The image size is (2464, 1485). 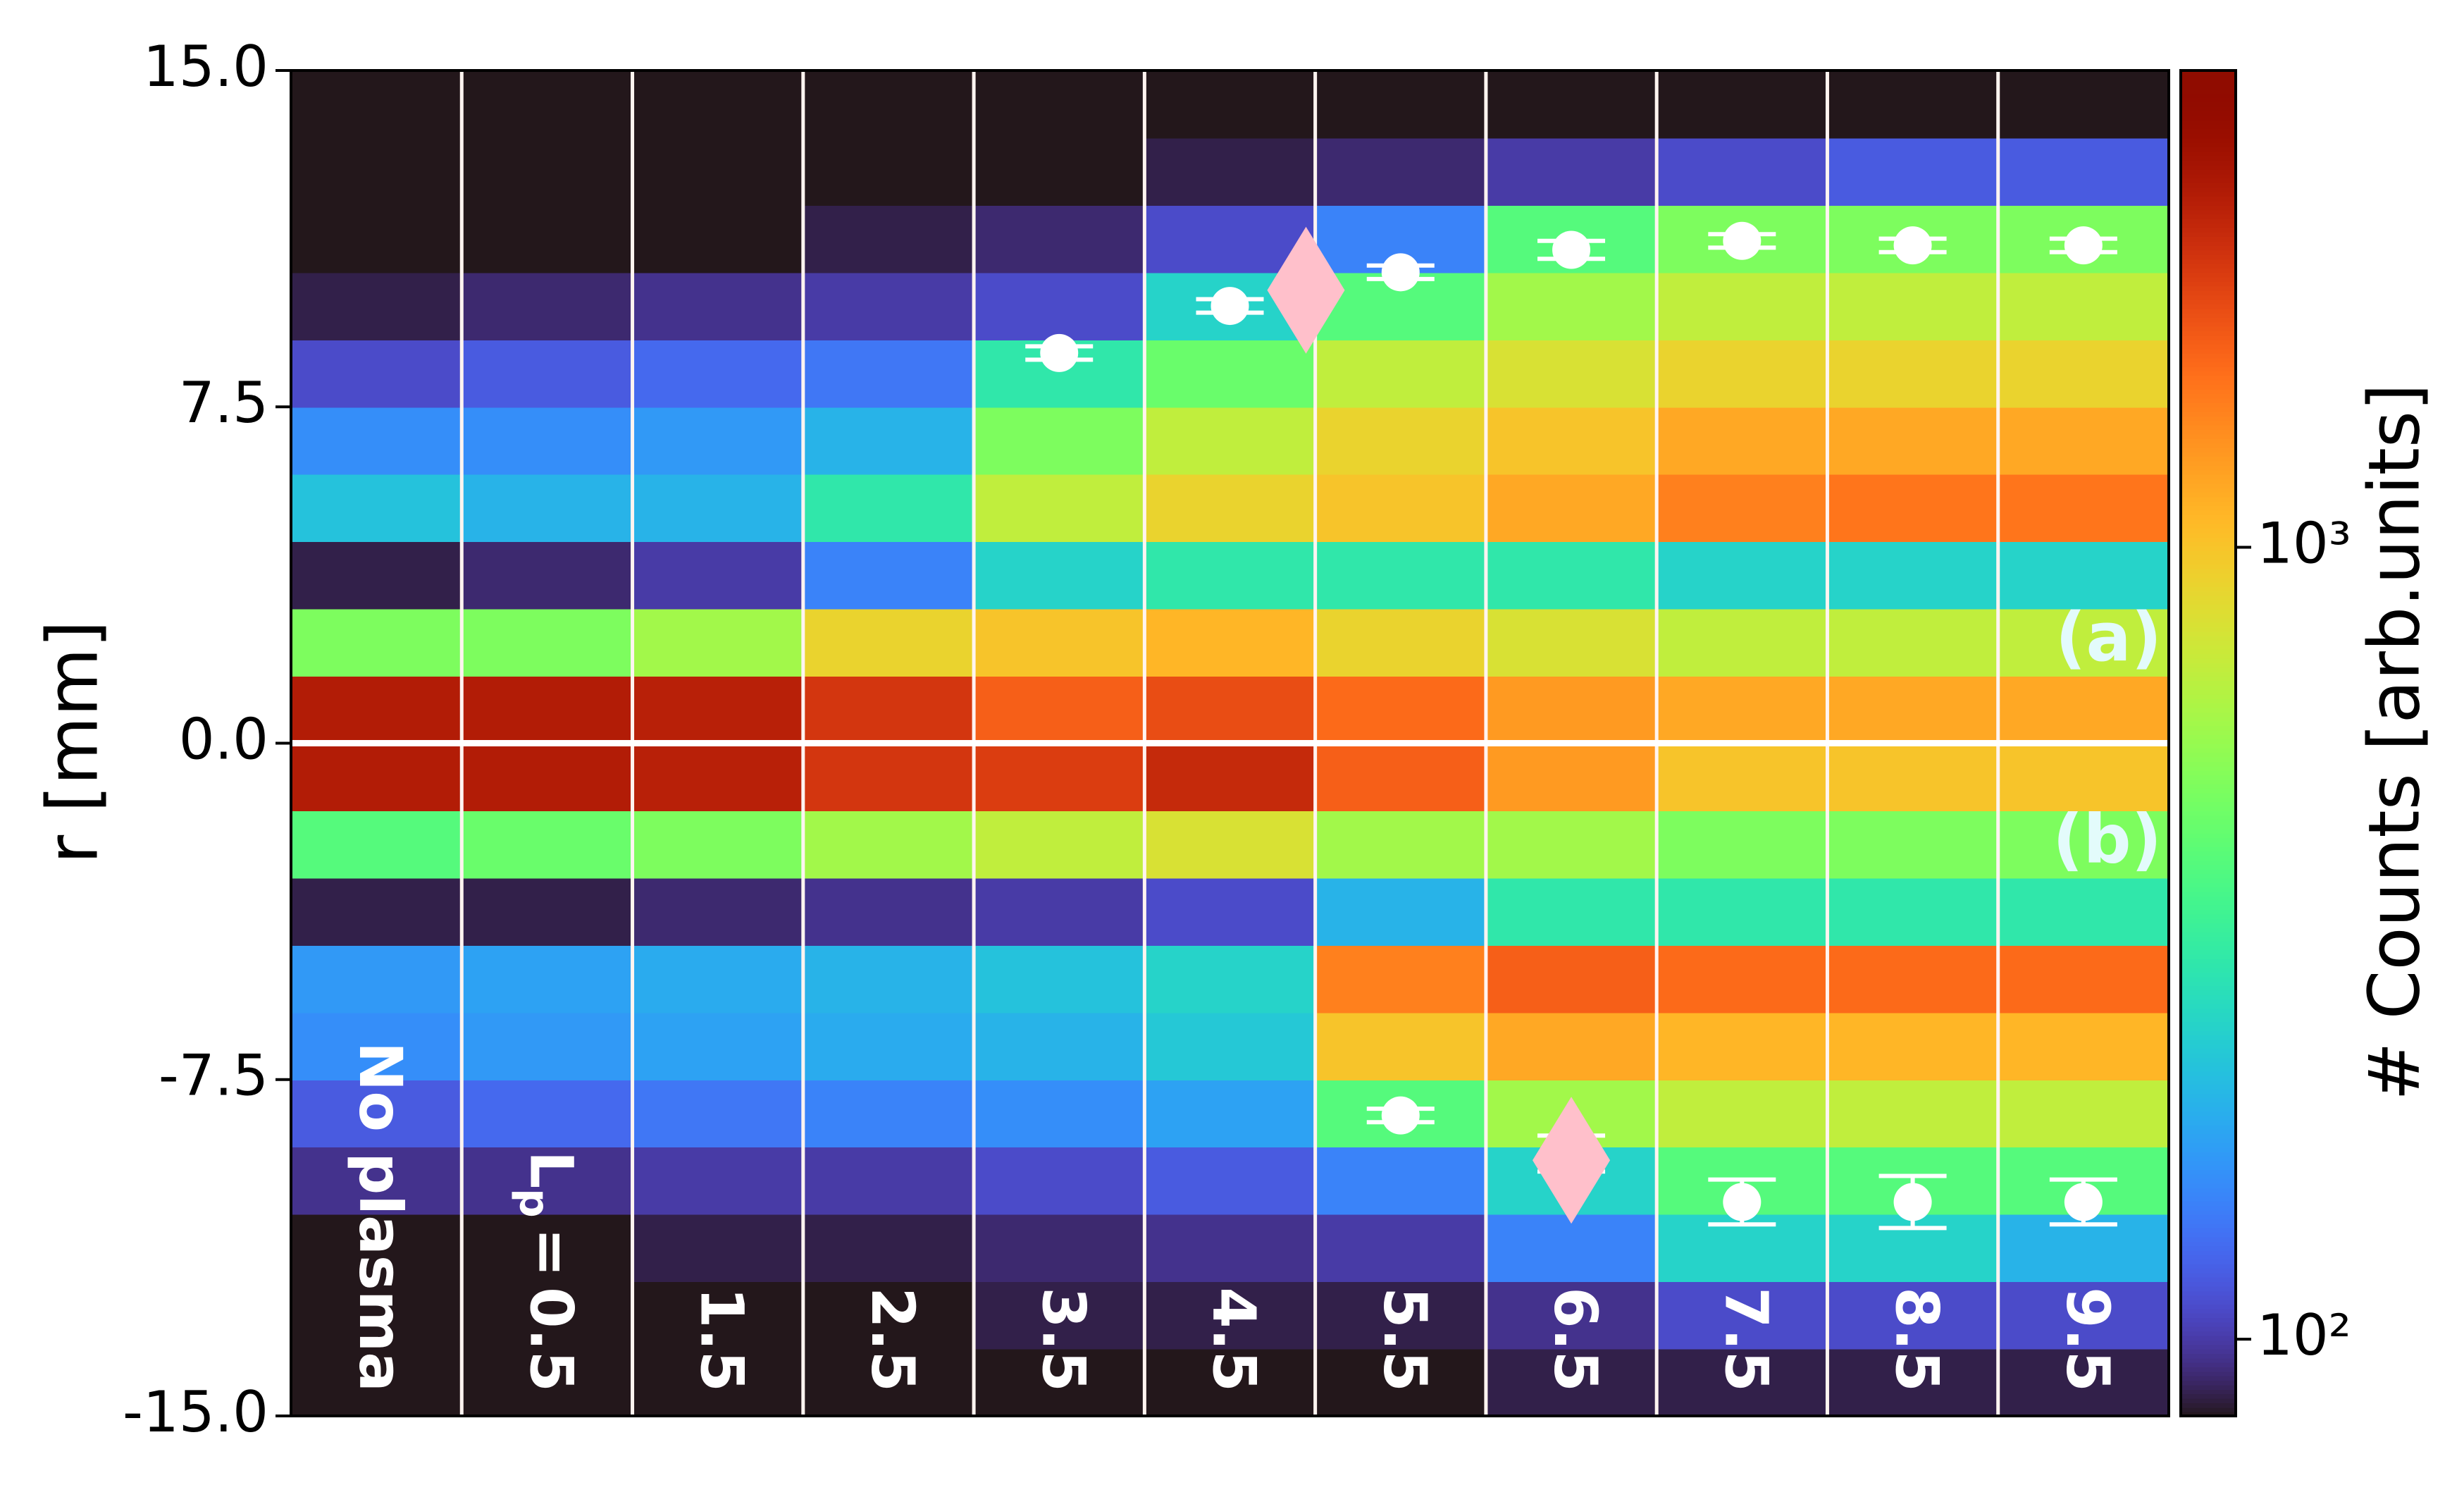 I want to click on colorbar-tick-label: 10³, so click(x=2304, y=543).